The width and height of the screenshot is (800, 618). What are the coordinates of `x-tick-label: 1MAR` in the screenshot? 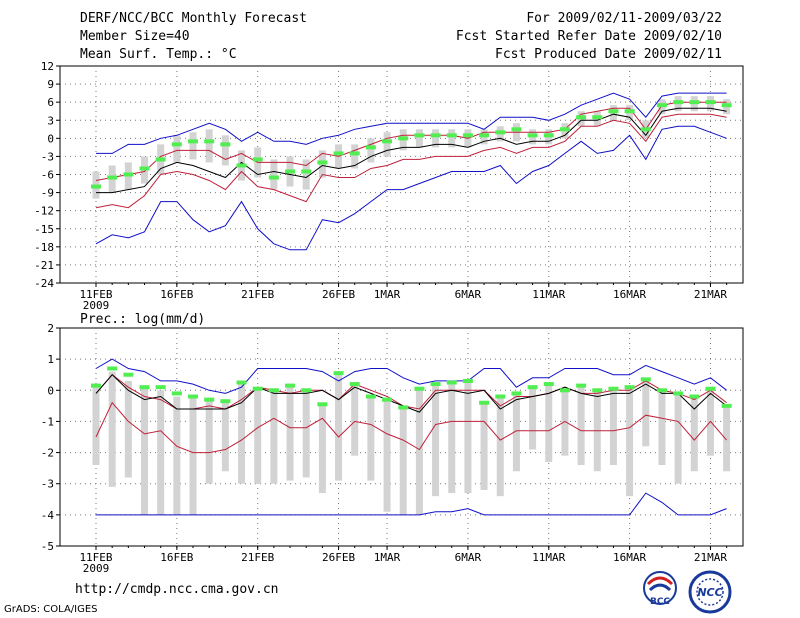 It's located at (387, 294).